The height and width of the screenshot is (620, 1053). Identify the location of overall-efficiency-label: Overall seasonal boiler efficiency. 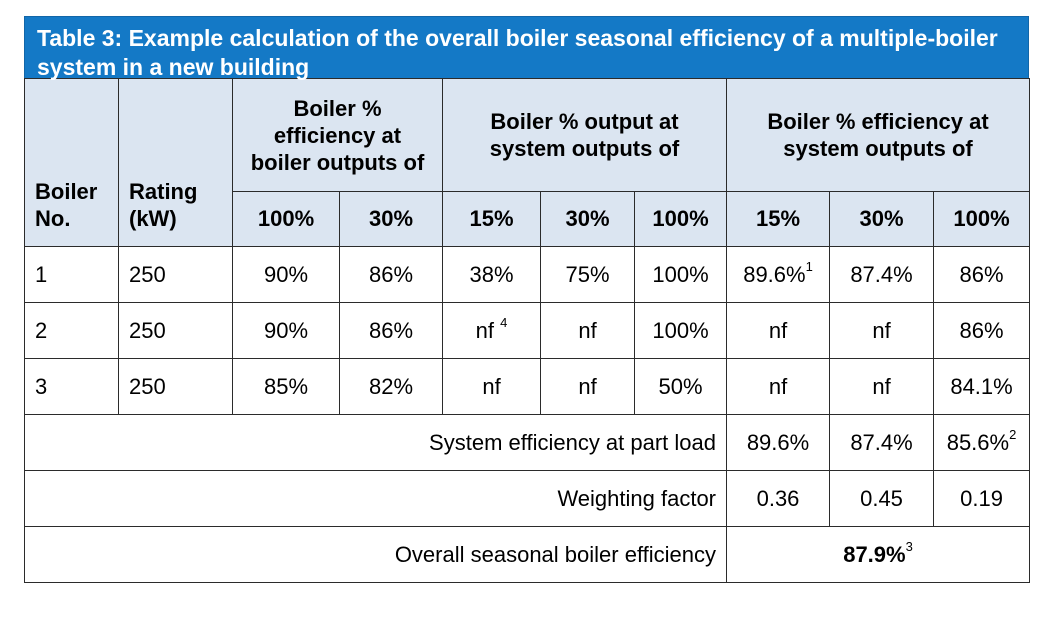
(375, 554).